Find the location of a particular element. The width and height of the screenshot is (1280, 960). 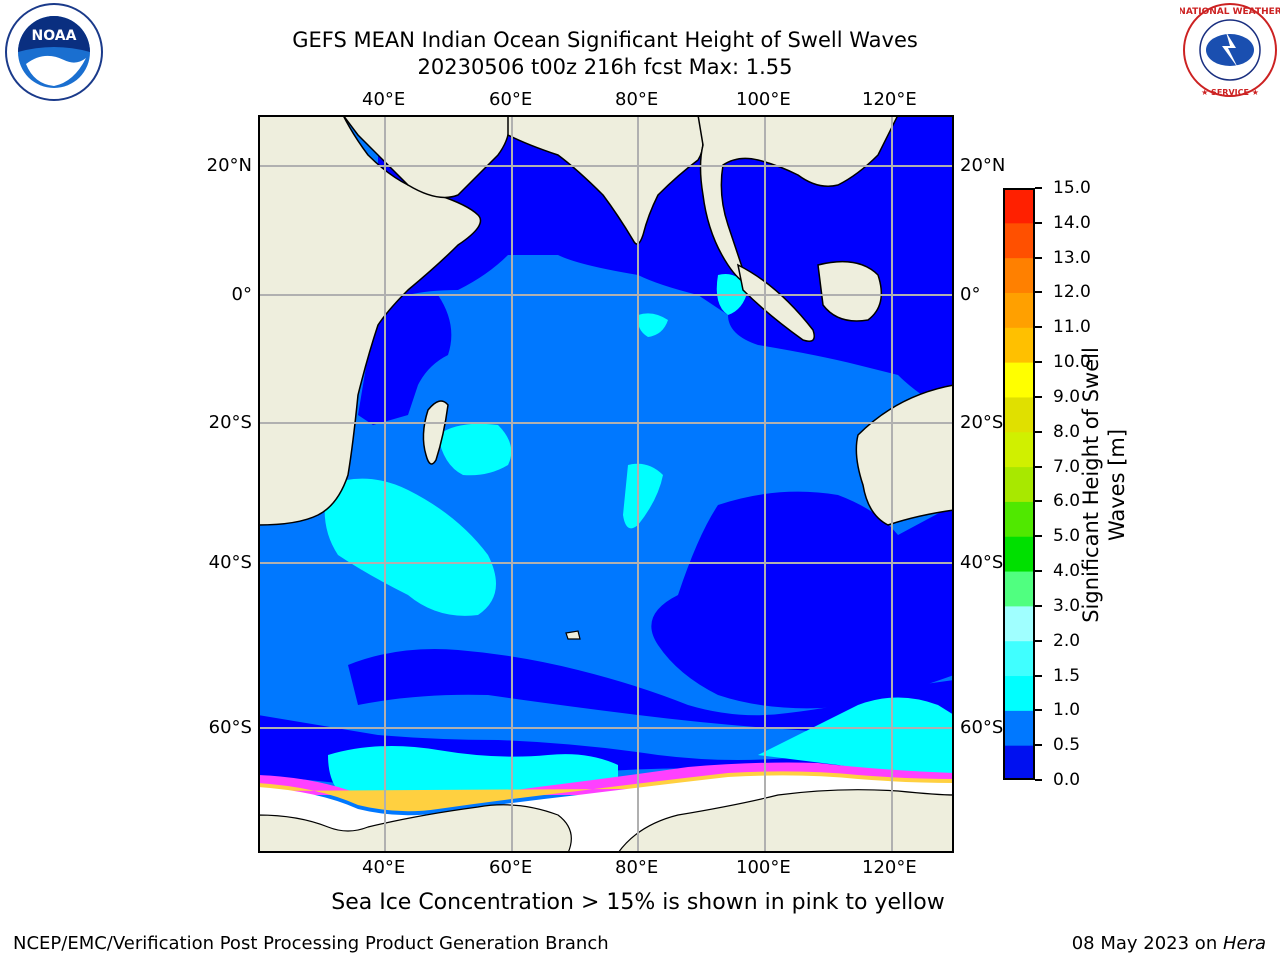

lon-label-top-100e: 100°E is located at coordinates (763, 99).